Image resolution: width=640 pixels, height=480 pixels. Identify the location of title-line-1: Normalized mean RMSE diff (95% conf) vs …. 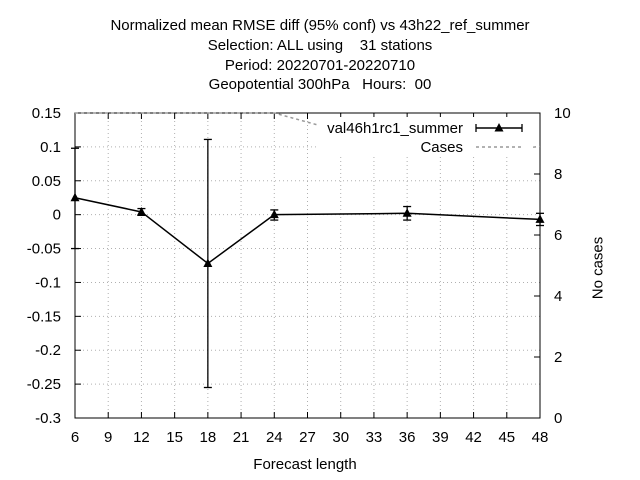
(320, 25).